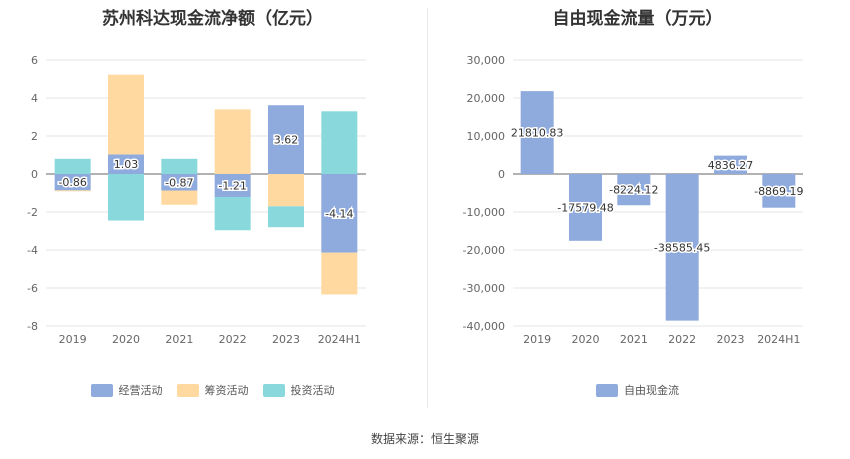  Describe the element at coordinates (486, 98) in the screenshot. I see `y-tick-label: 20,000` at that location.